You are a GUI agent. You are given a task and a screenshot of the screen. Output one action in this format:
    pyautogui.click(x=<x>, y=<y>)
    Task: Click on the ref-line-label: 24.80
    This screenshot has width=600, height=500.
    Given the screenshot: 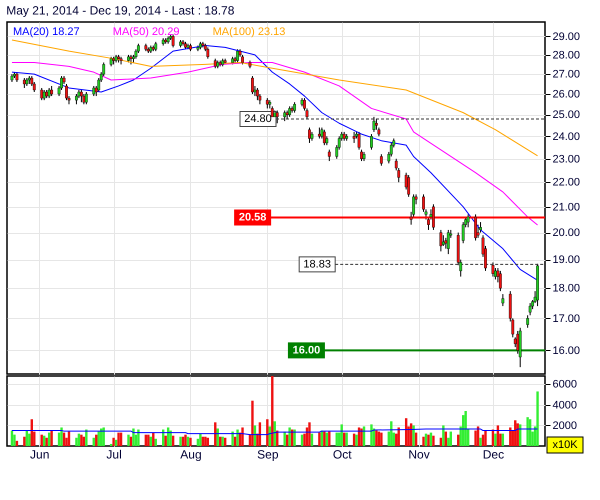 What is the action you would take?
    pyautogui.click(x=258, y=118)
    